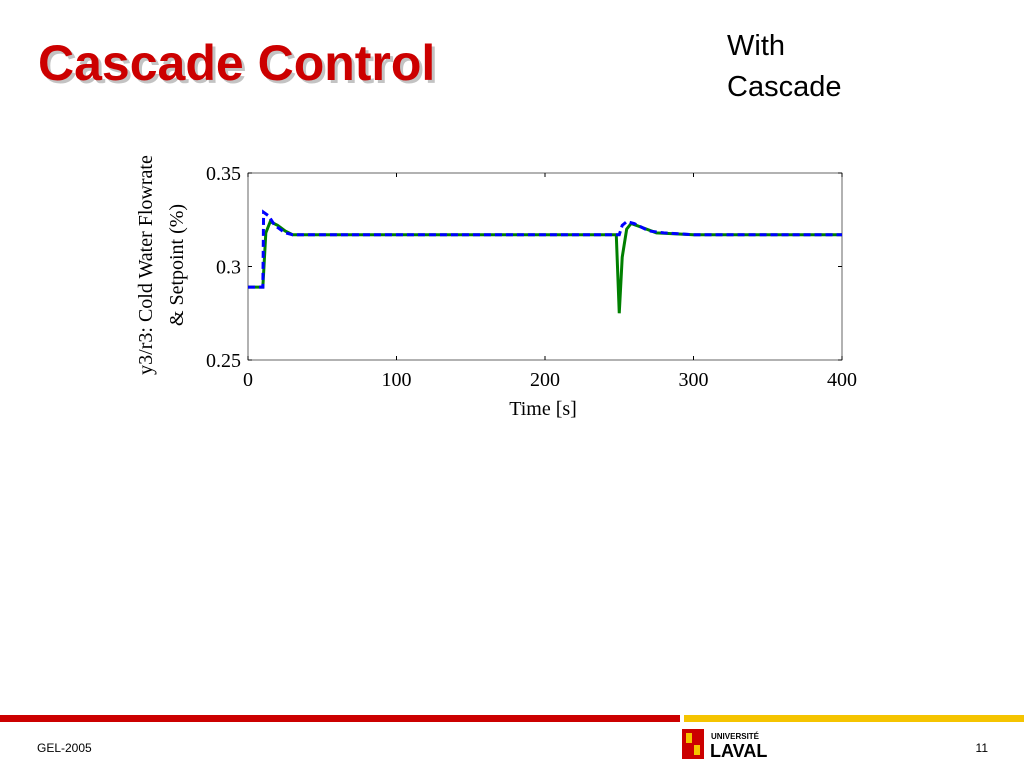  What do you see at coordinates (397, 380) in the screenshot?
I see `x-tick-label: 100` at bounding box center [397, 380].